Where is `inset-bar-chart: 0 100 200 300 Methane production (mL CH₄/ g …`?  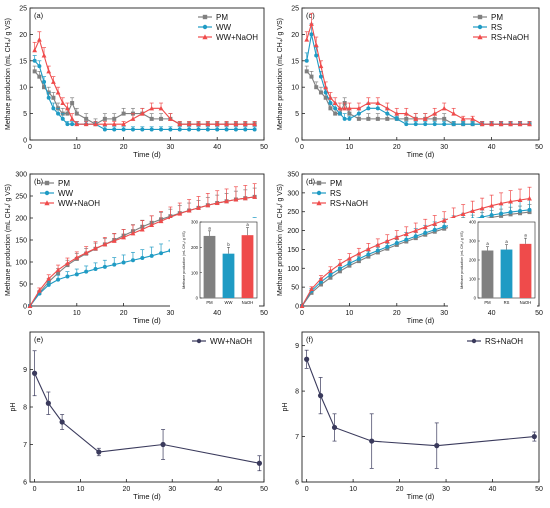
inset-bar-chart: 0 100 200 300 Methane production (mL CH₄/ g … is located at coordinates (214, 264).